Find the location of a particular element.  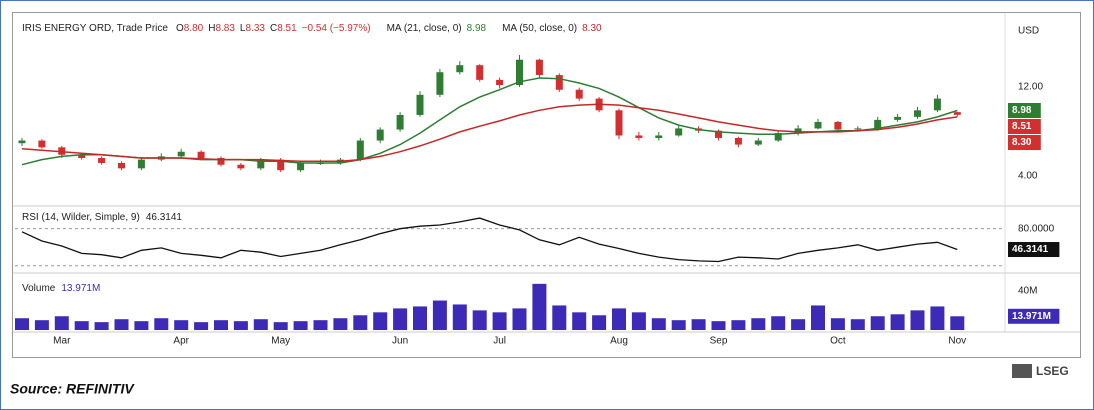

legend-entry: Volume is located at coordinates (39, 288).